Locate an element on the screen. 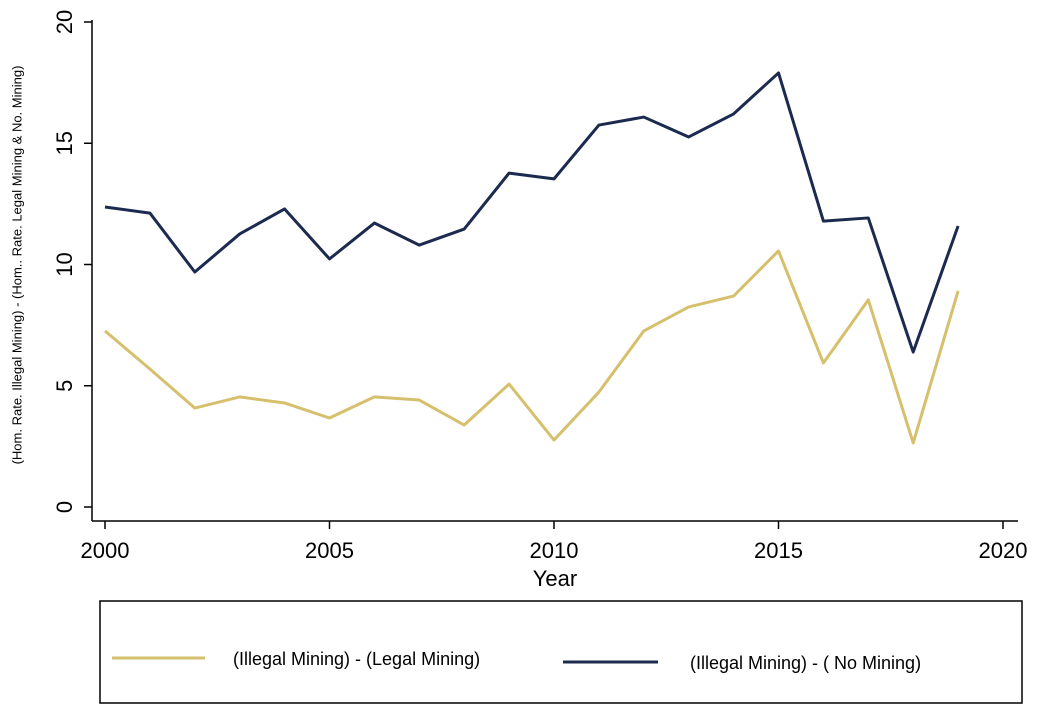 Image resolution: width=1037 pixels, height=704 pixels. y-tick-label: 0 is located at coordinates (64, 507).